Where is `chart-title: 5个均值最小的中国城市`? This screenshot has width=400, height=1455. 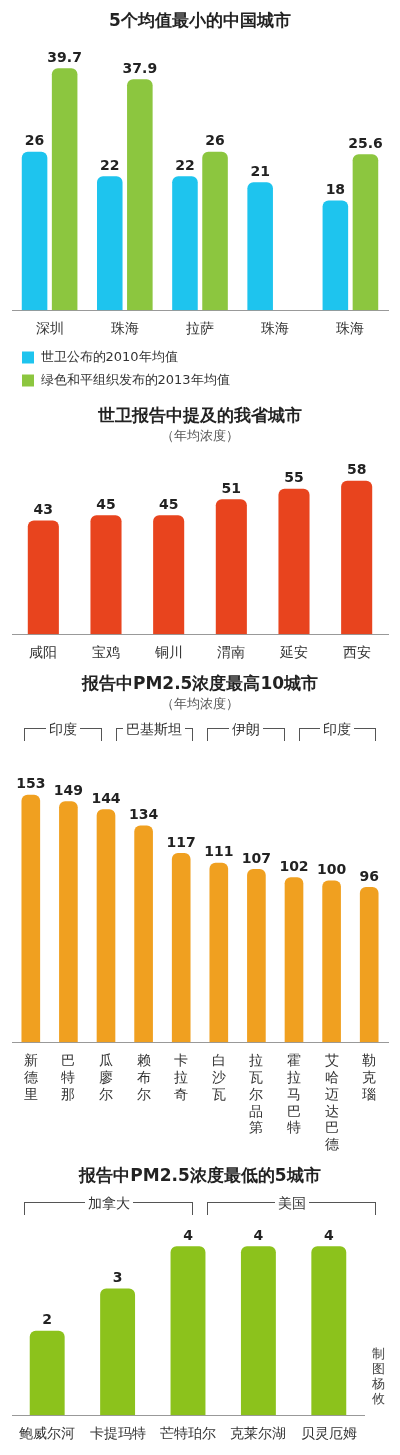 chart-title: 5个均值最小的中国城市 is located at coordinates (200, 20).